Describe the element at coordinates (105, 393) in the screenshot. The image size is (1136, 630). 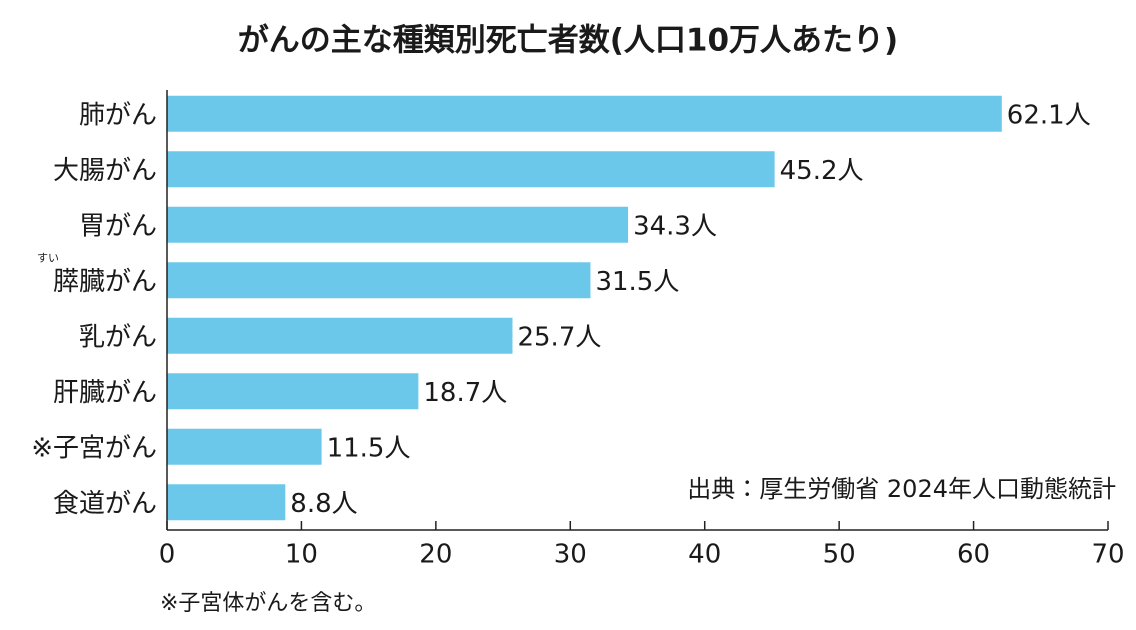
I see `y-tick-label: 肝臓がん` at that location.